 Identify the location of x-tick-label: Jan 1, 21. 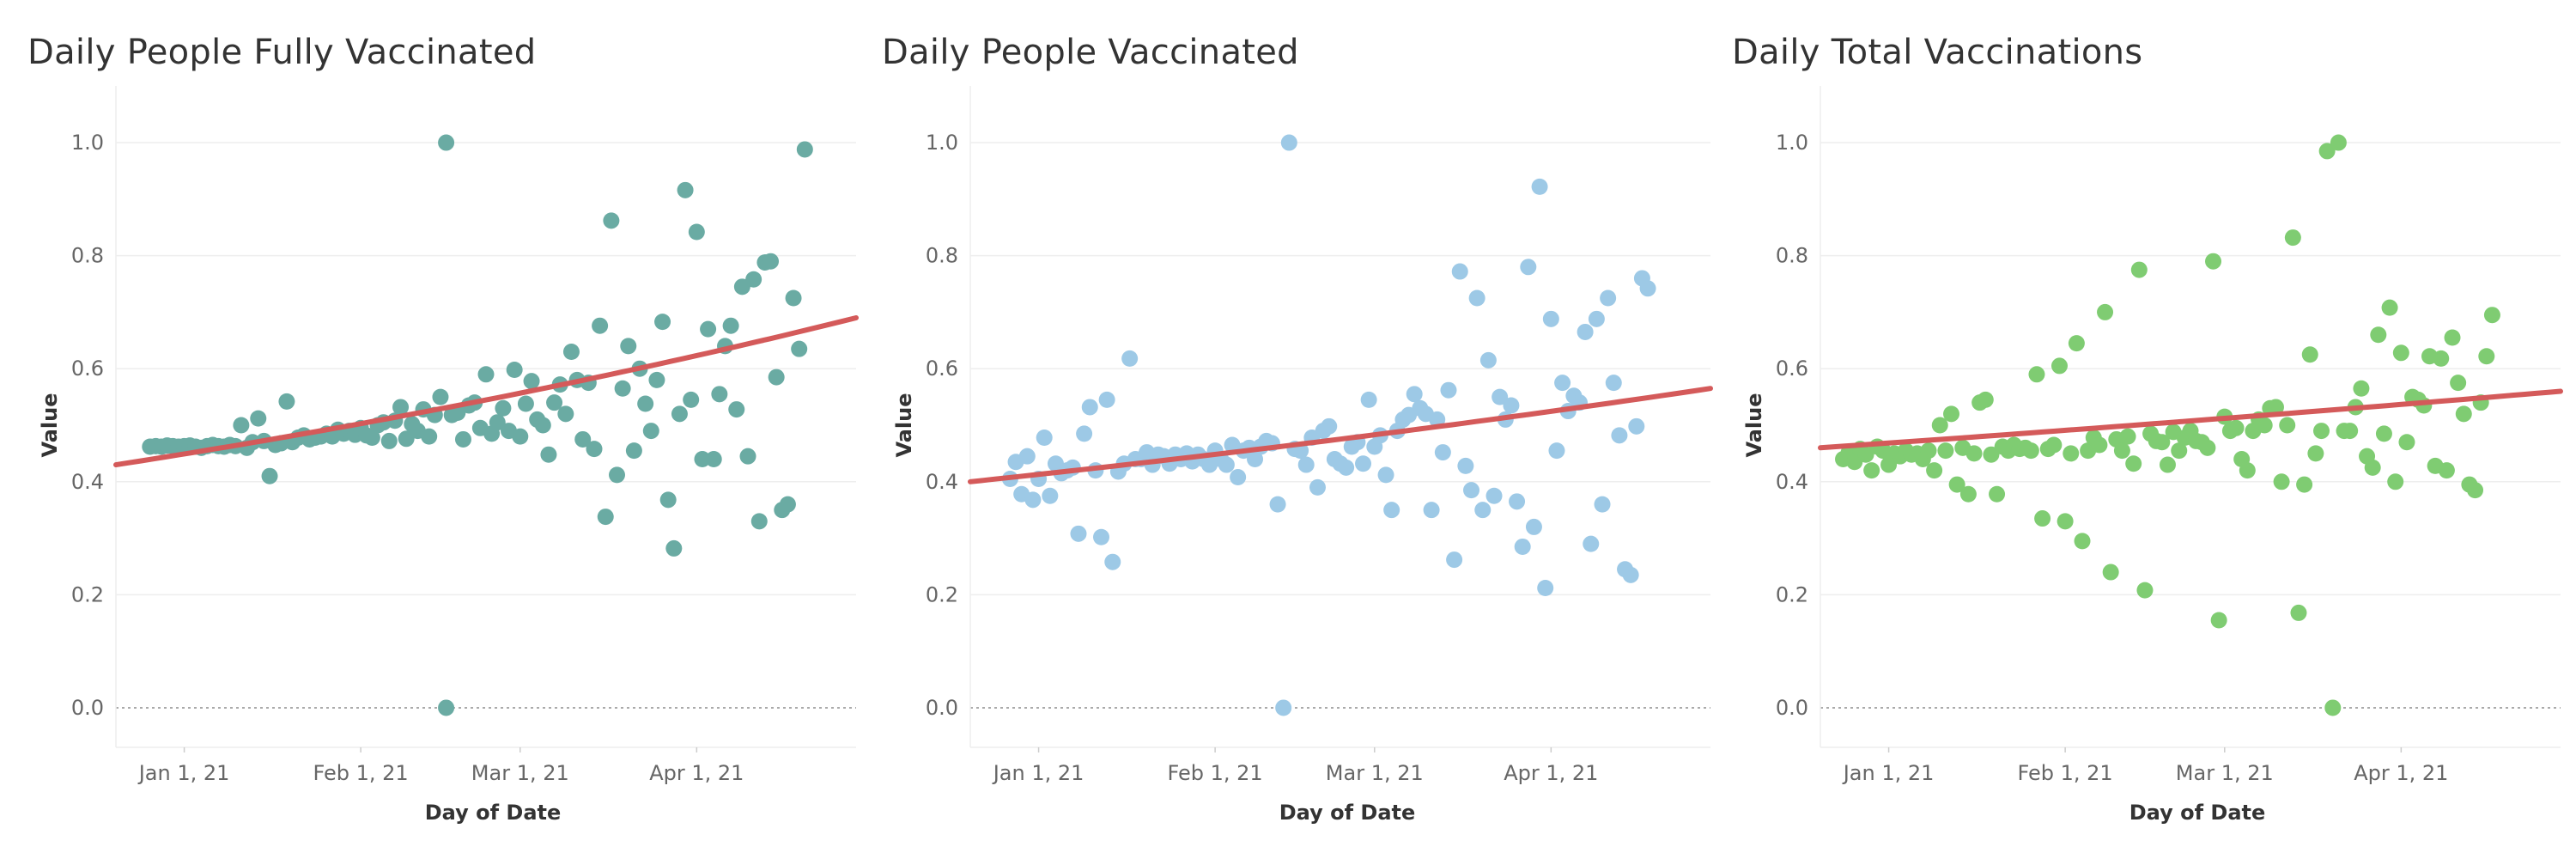
(1038, 773).